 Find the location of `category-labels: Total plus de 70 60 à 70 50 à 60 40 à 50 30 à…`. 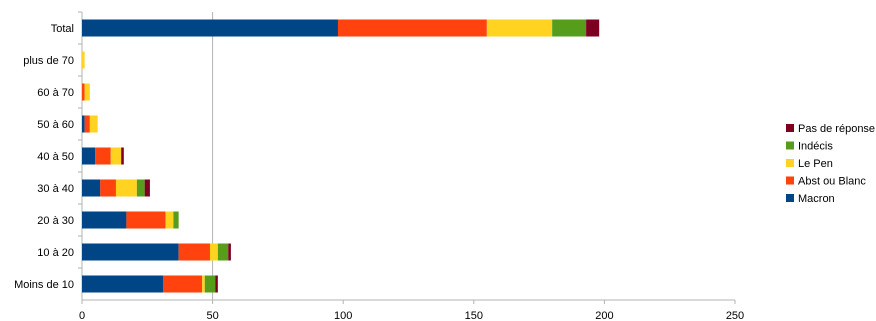

category-labels: Total plus de 70 60 à 70 50 à 60 40 à 50 30 à… is located at coordinates (48, 151).